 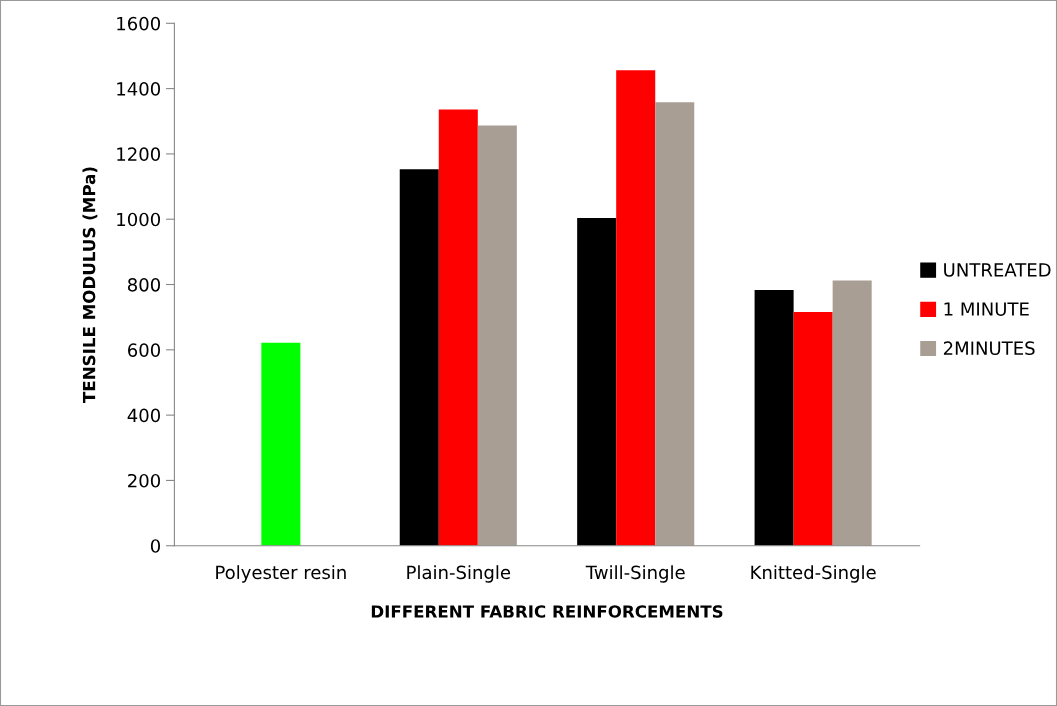 I want to click on y-tick-label: 1600, so click(x=139, y=23).